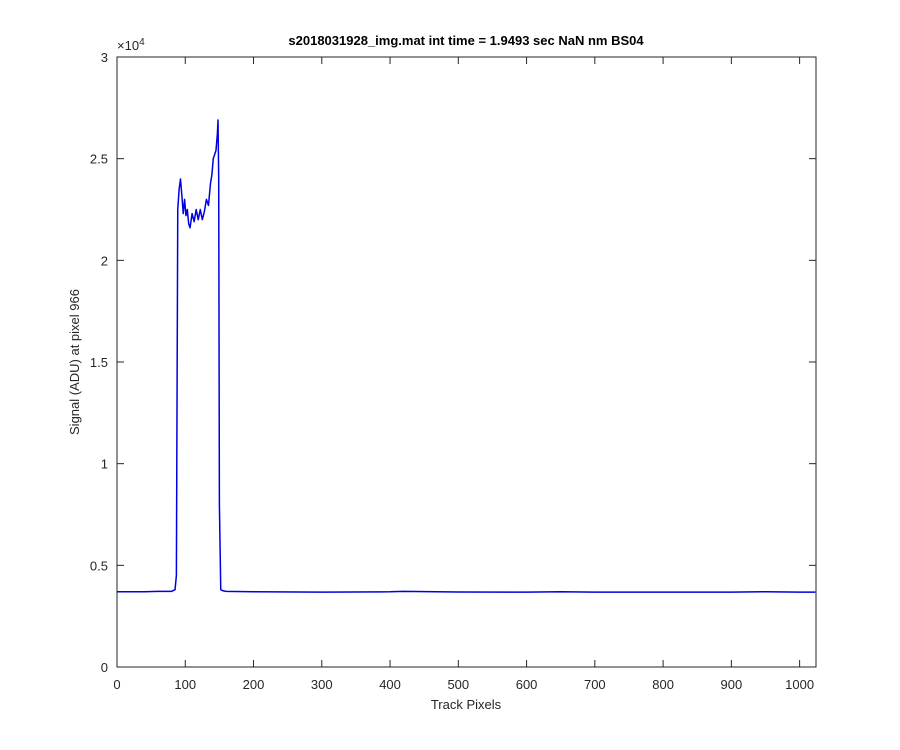 The image size is (900, 750). Describe the element at coordinates (99, 565) in the screenshot. I see `y-tick-label: 0.5` at that location.